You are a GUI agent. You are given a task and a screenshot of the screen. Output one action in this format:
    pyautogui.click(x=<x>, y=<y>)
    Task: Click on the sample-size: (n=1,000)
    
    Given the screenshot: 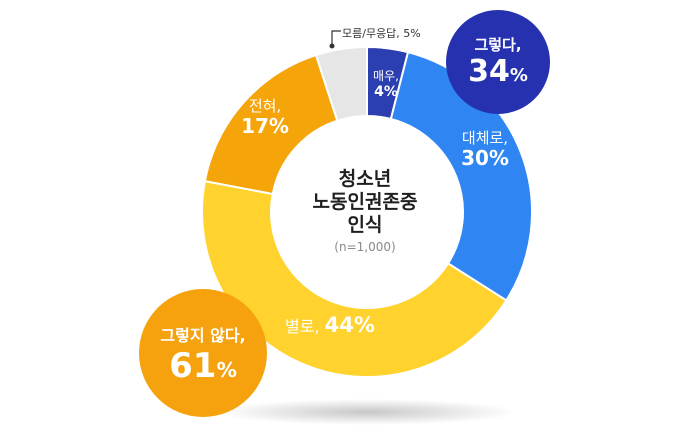 What is the action you would take?
    pyautogui.click(x=365, y=247)
    